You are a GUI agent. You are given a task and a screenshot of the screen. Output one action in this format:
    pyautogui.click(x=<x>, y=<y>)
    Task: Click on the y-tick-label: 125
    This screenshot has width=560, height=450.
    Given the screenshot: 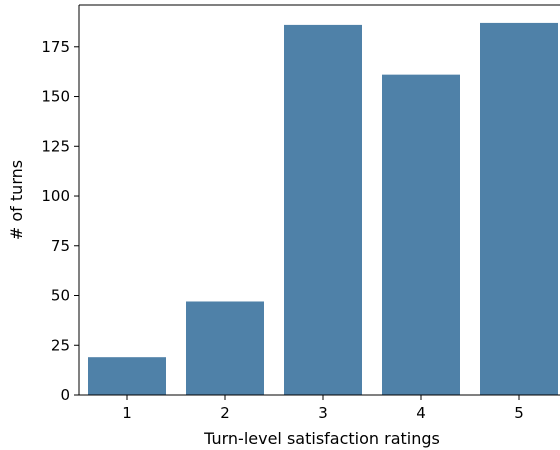 What is the action you would take?
    pyautogui.click(x=55, y=146)
    